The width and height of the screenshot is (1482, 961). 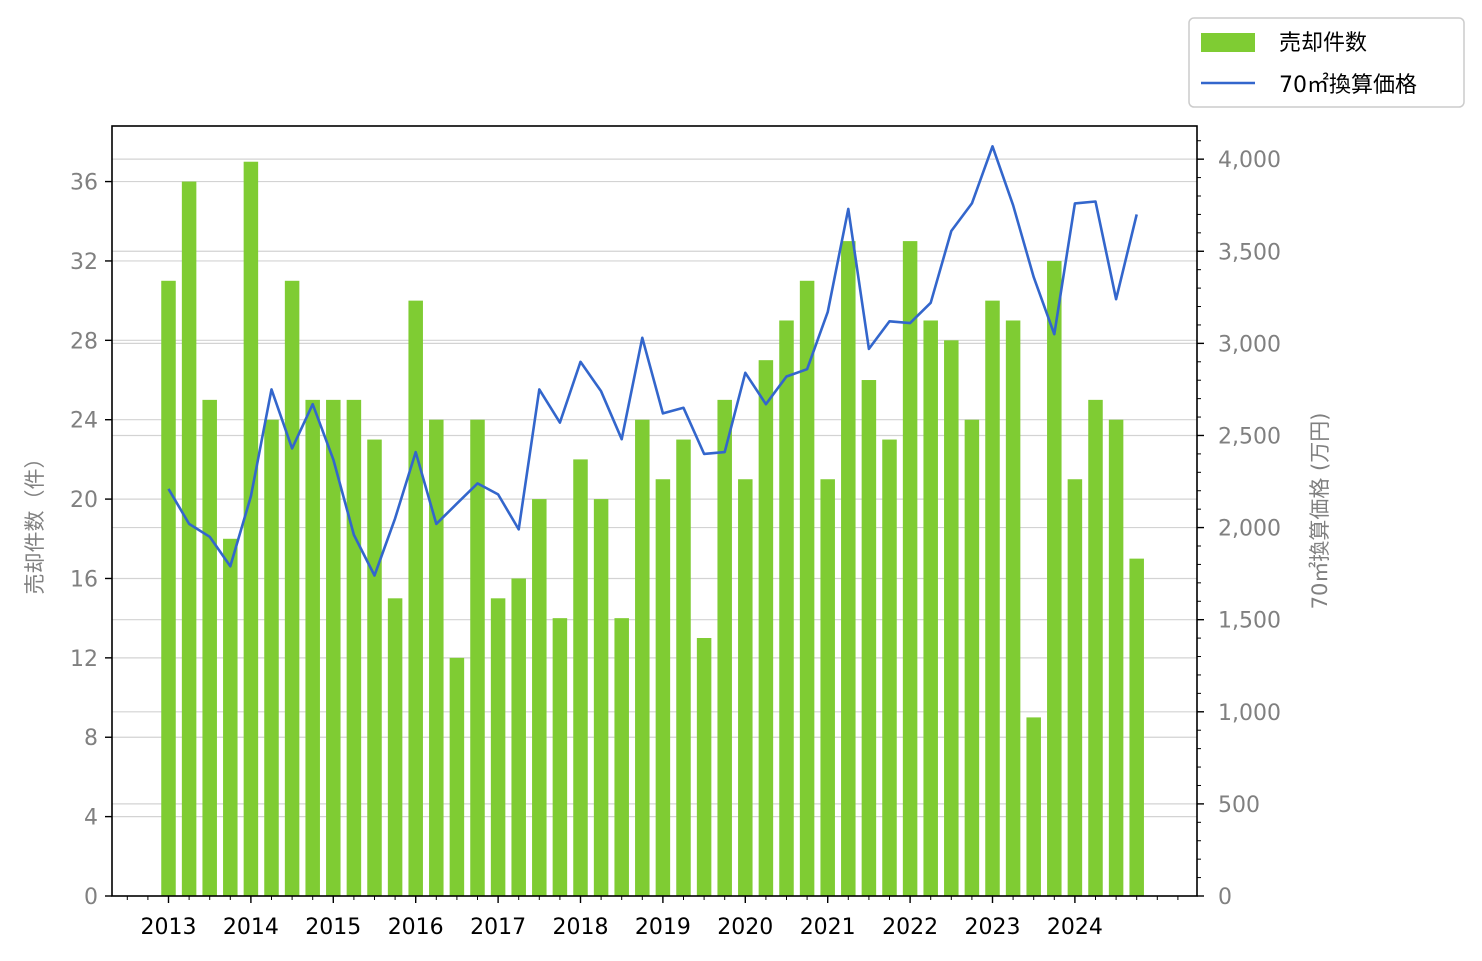 I want to click on x-tick-label-0: 2013, so click(x=169, y=927).